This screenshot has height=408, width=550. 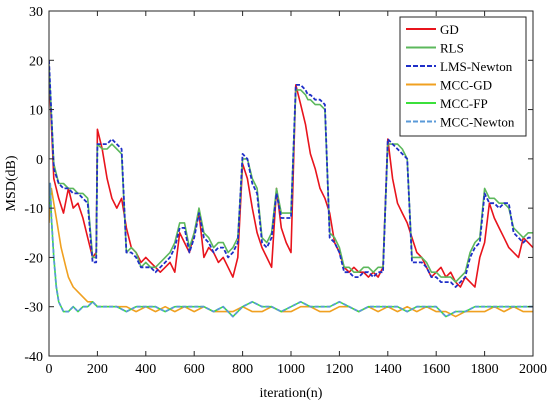 I want to click on y-tick-label: -20, so click(x=33, y=258).